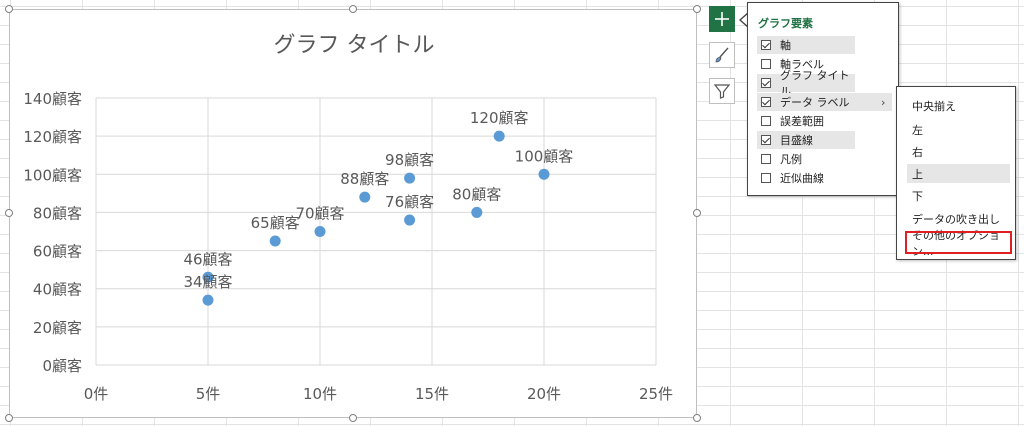  Describe the element at coordinates (766, 178) in the screenshot. I see `checkbox-trendline` at that location.